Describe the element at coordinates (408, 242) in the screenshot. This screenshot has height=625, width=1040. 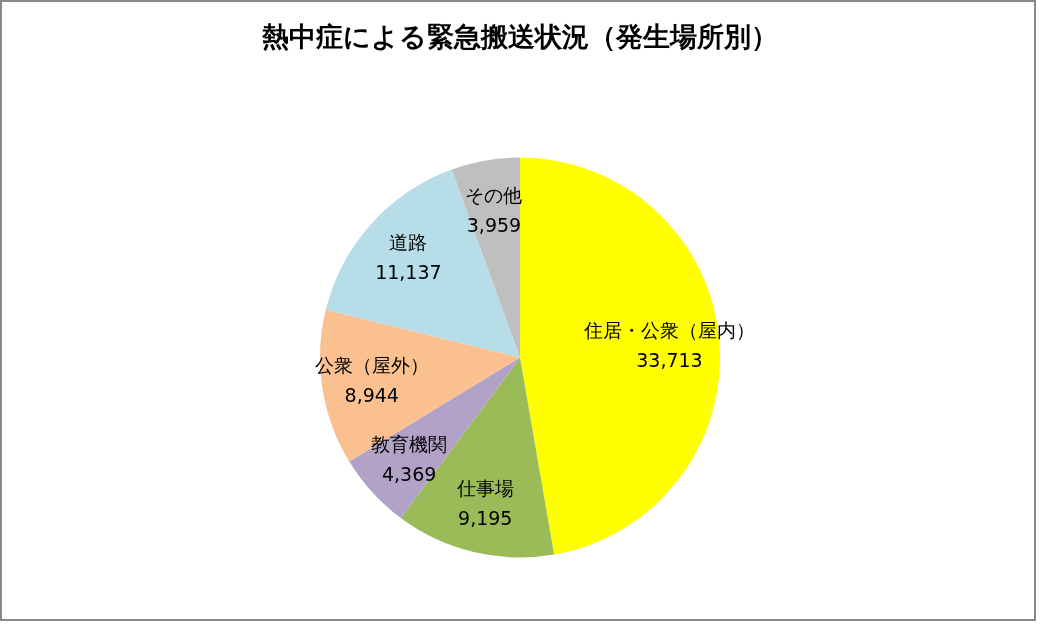
I see `slice-label: 道路` at that location.